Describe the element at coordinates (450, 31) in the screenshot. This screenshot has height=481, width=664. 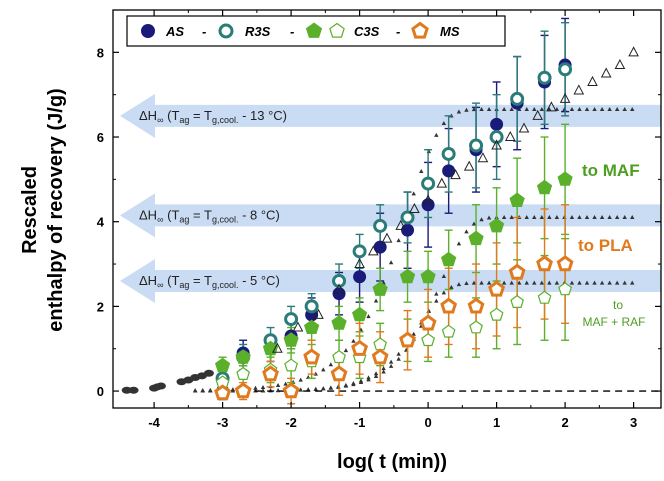
I see `legend-label-ms: MS` at that location.